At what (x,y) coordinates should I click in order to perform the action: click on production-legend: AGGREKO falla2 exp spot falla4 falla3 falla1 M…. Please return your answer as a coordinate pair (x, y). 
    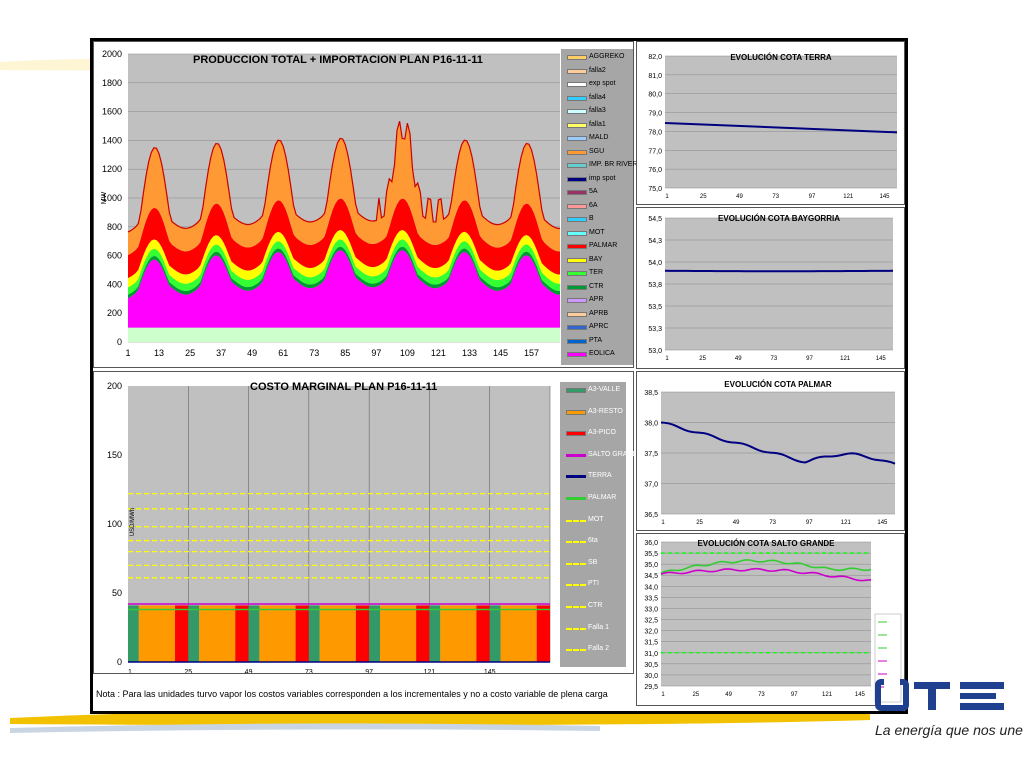
    Looking at the image, I should click on (601, 207).